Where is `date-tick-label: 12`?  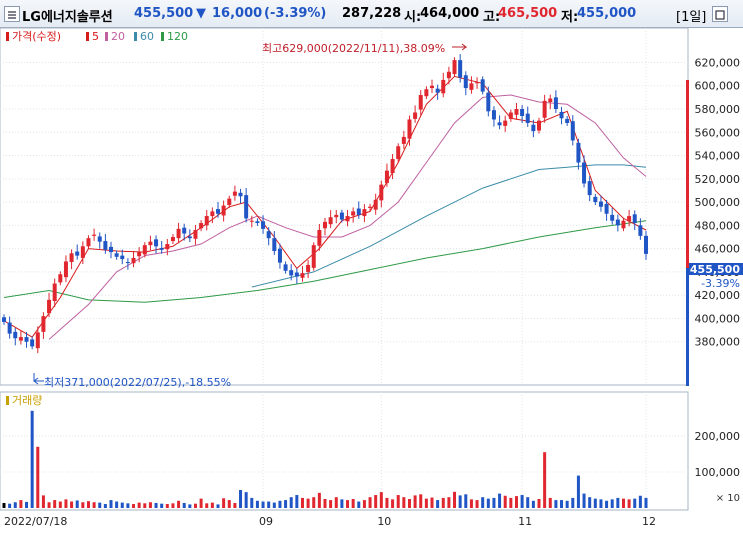 date-tick-label: 12 is located at coordinates (649, 521).